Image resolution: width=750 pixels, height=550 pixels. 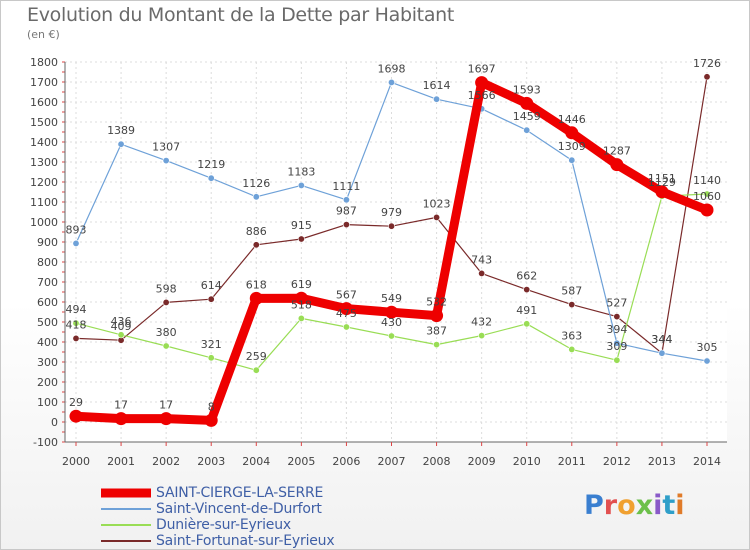 I want to click on data-label: 987, so click(x=346, y=211).